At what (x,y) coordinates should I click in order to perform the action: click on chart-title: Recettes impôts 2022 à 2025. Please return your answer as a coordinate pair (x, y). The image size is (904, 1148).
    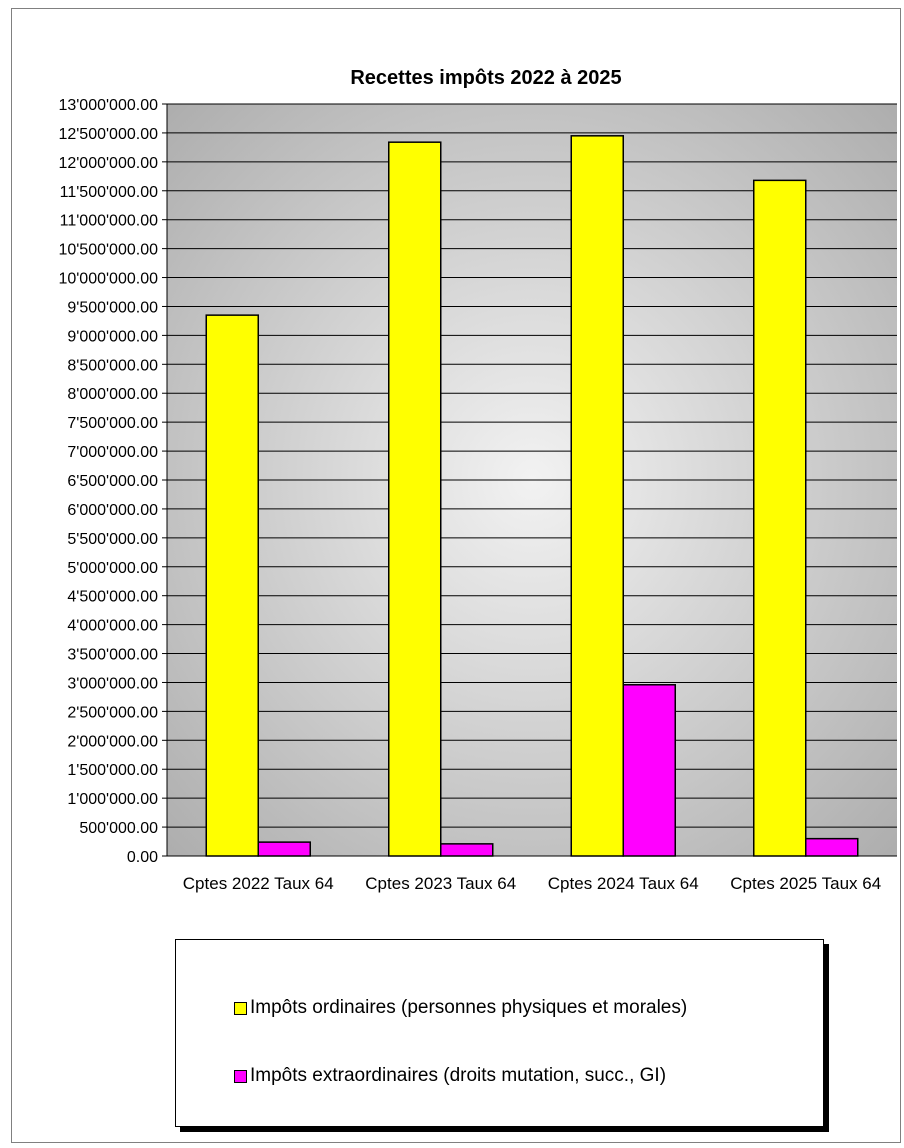
    Looking at the image, I should click on (485, 78).